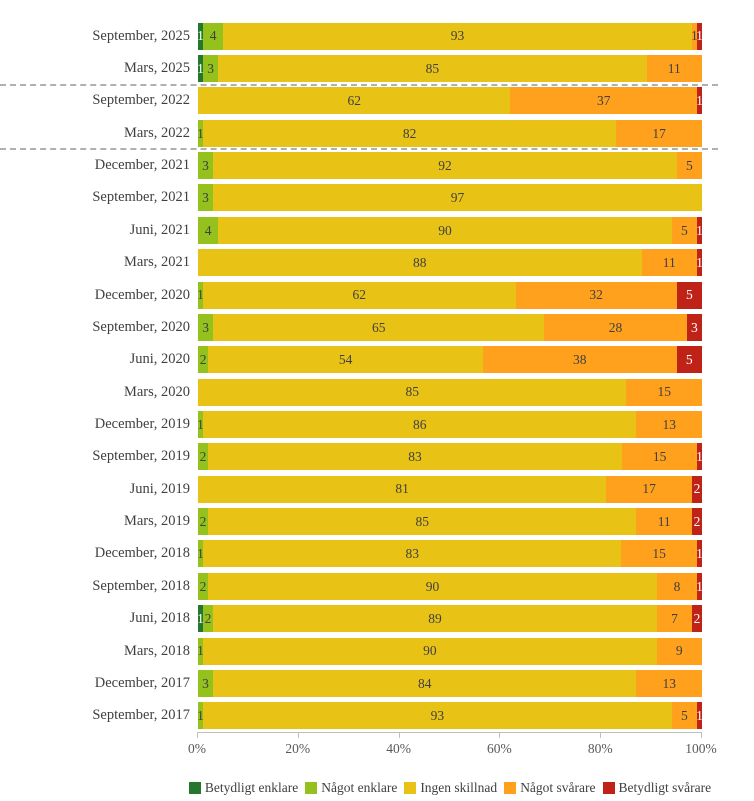  I want to click on bar-segment: 84, so click(425, 683).